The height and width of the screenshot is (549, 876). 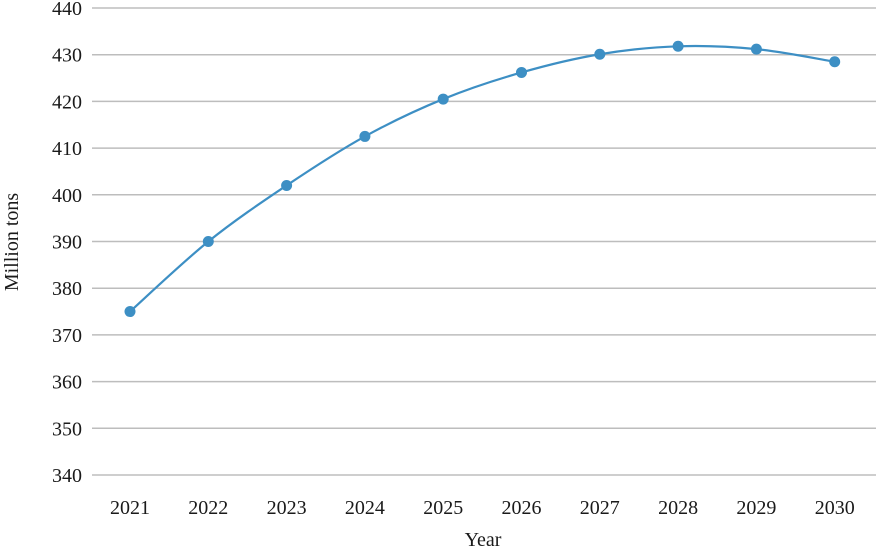 What do you see at coordinates (67, 102) in the screenshot?
I see `y-tick-label: 420` at bounding box center [67, 102].